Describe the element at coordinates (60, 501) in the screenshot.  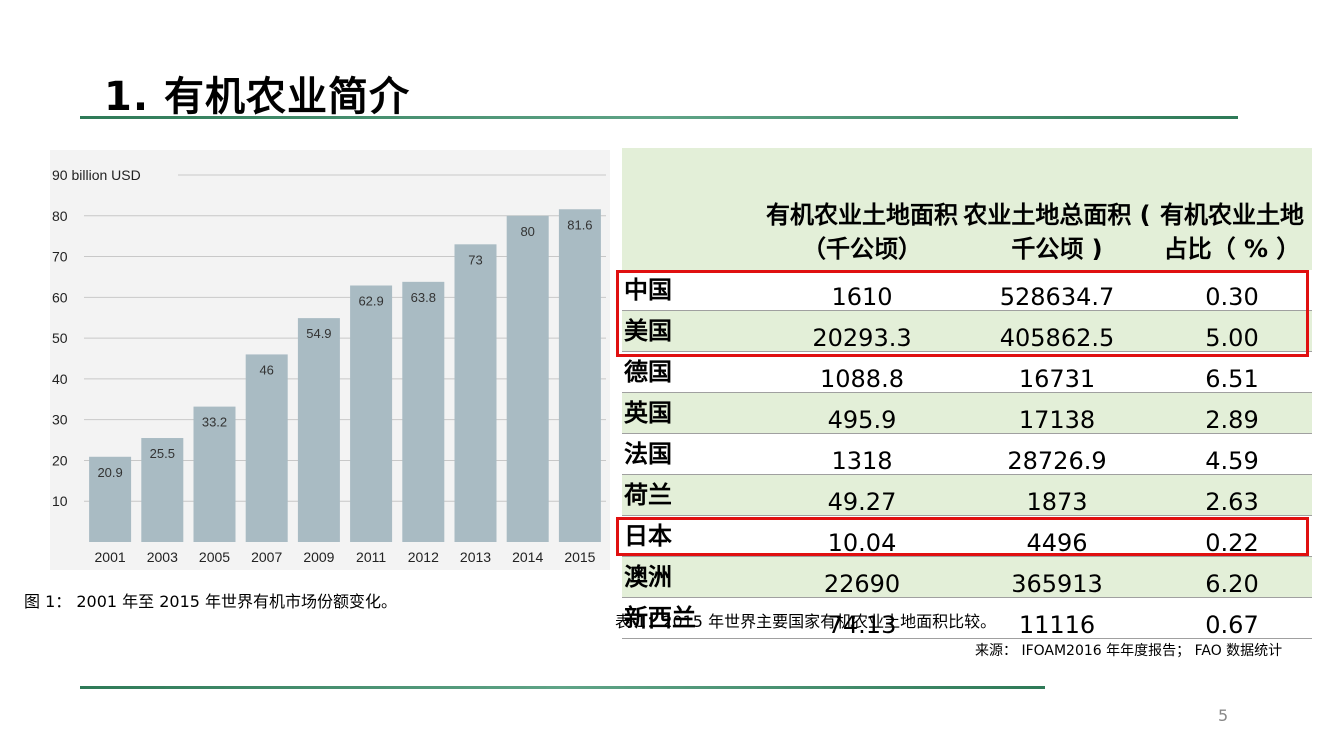
I see `y-tick-label: 10` at that location.